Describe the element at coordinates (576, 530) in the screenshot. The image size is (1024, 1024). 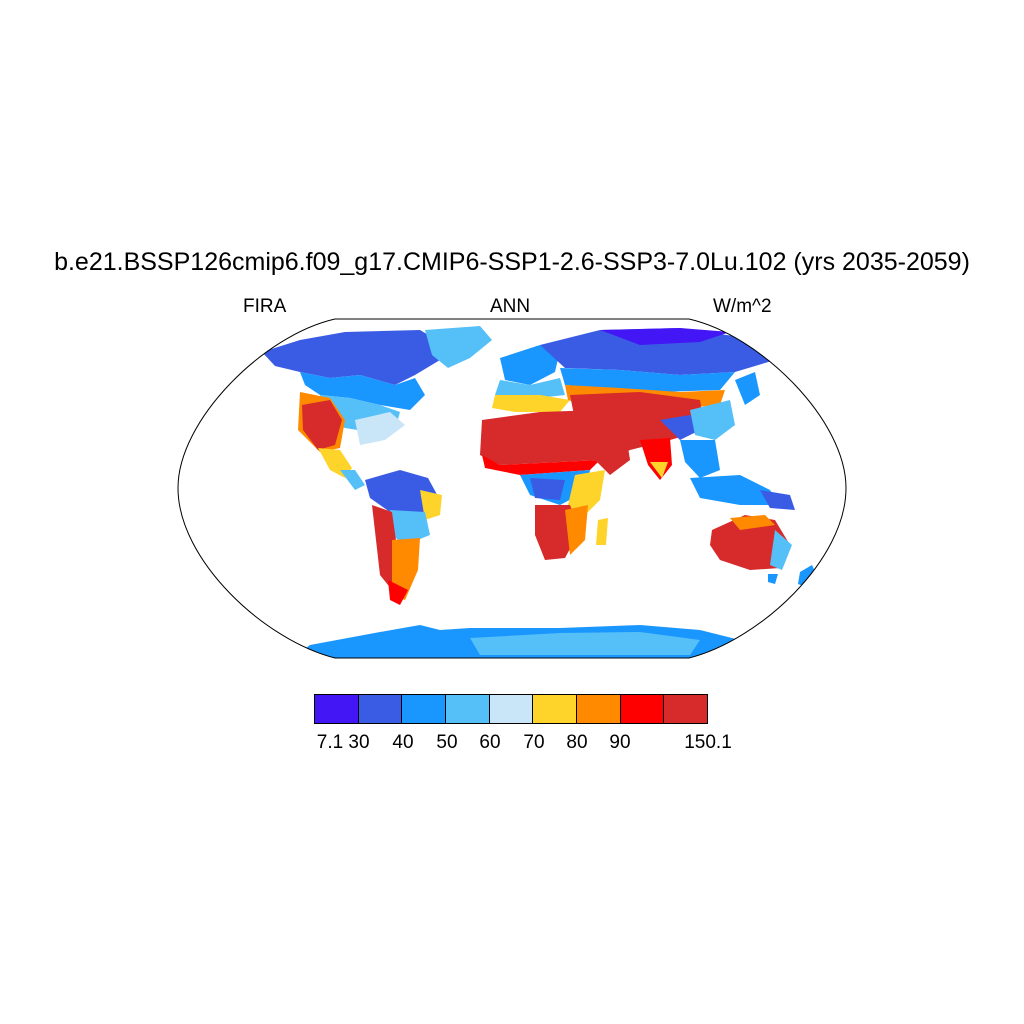
I see `africa-southeast` at that location.